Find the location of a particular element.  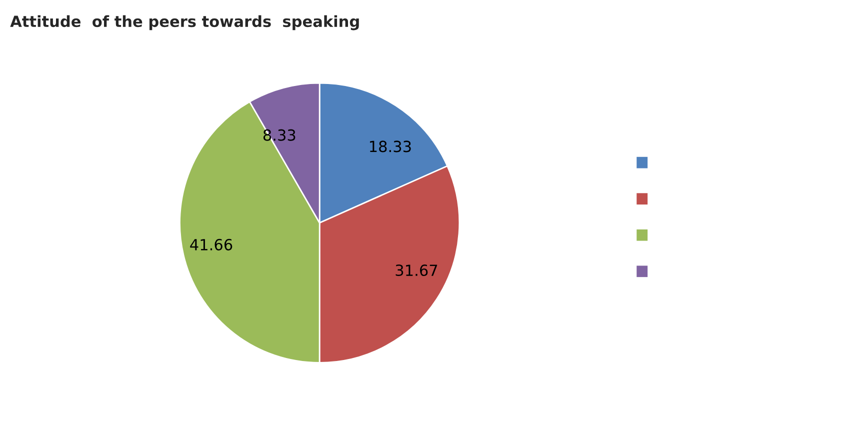

data-label: 18.33 is located at coordinates (390, 146).